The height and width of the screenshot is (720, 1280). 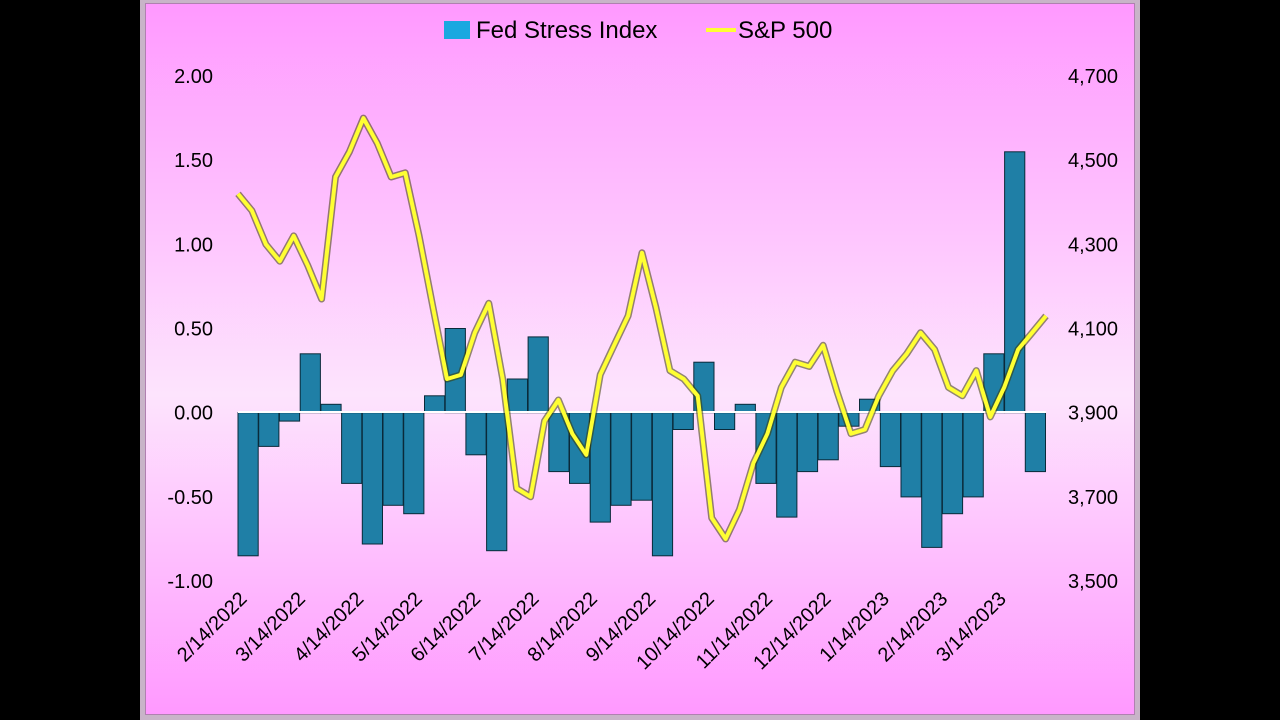 I want to click on legend-label-fed-stress-index: Fed Stress Index, so click(x=566, y=30).